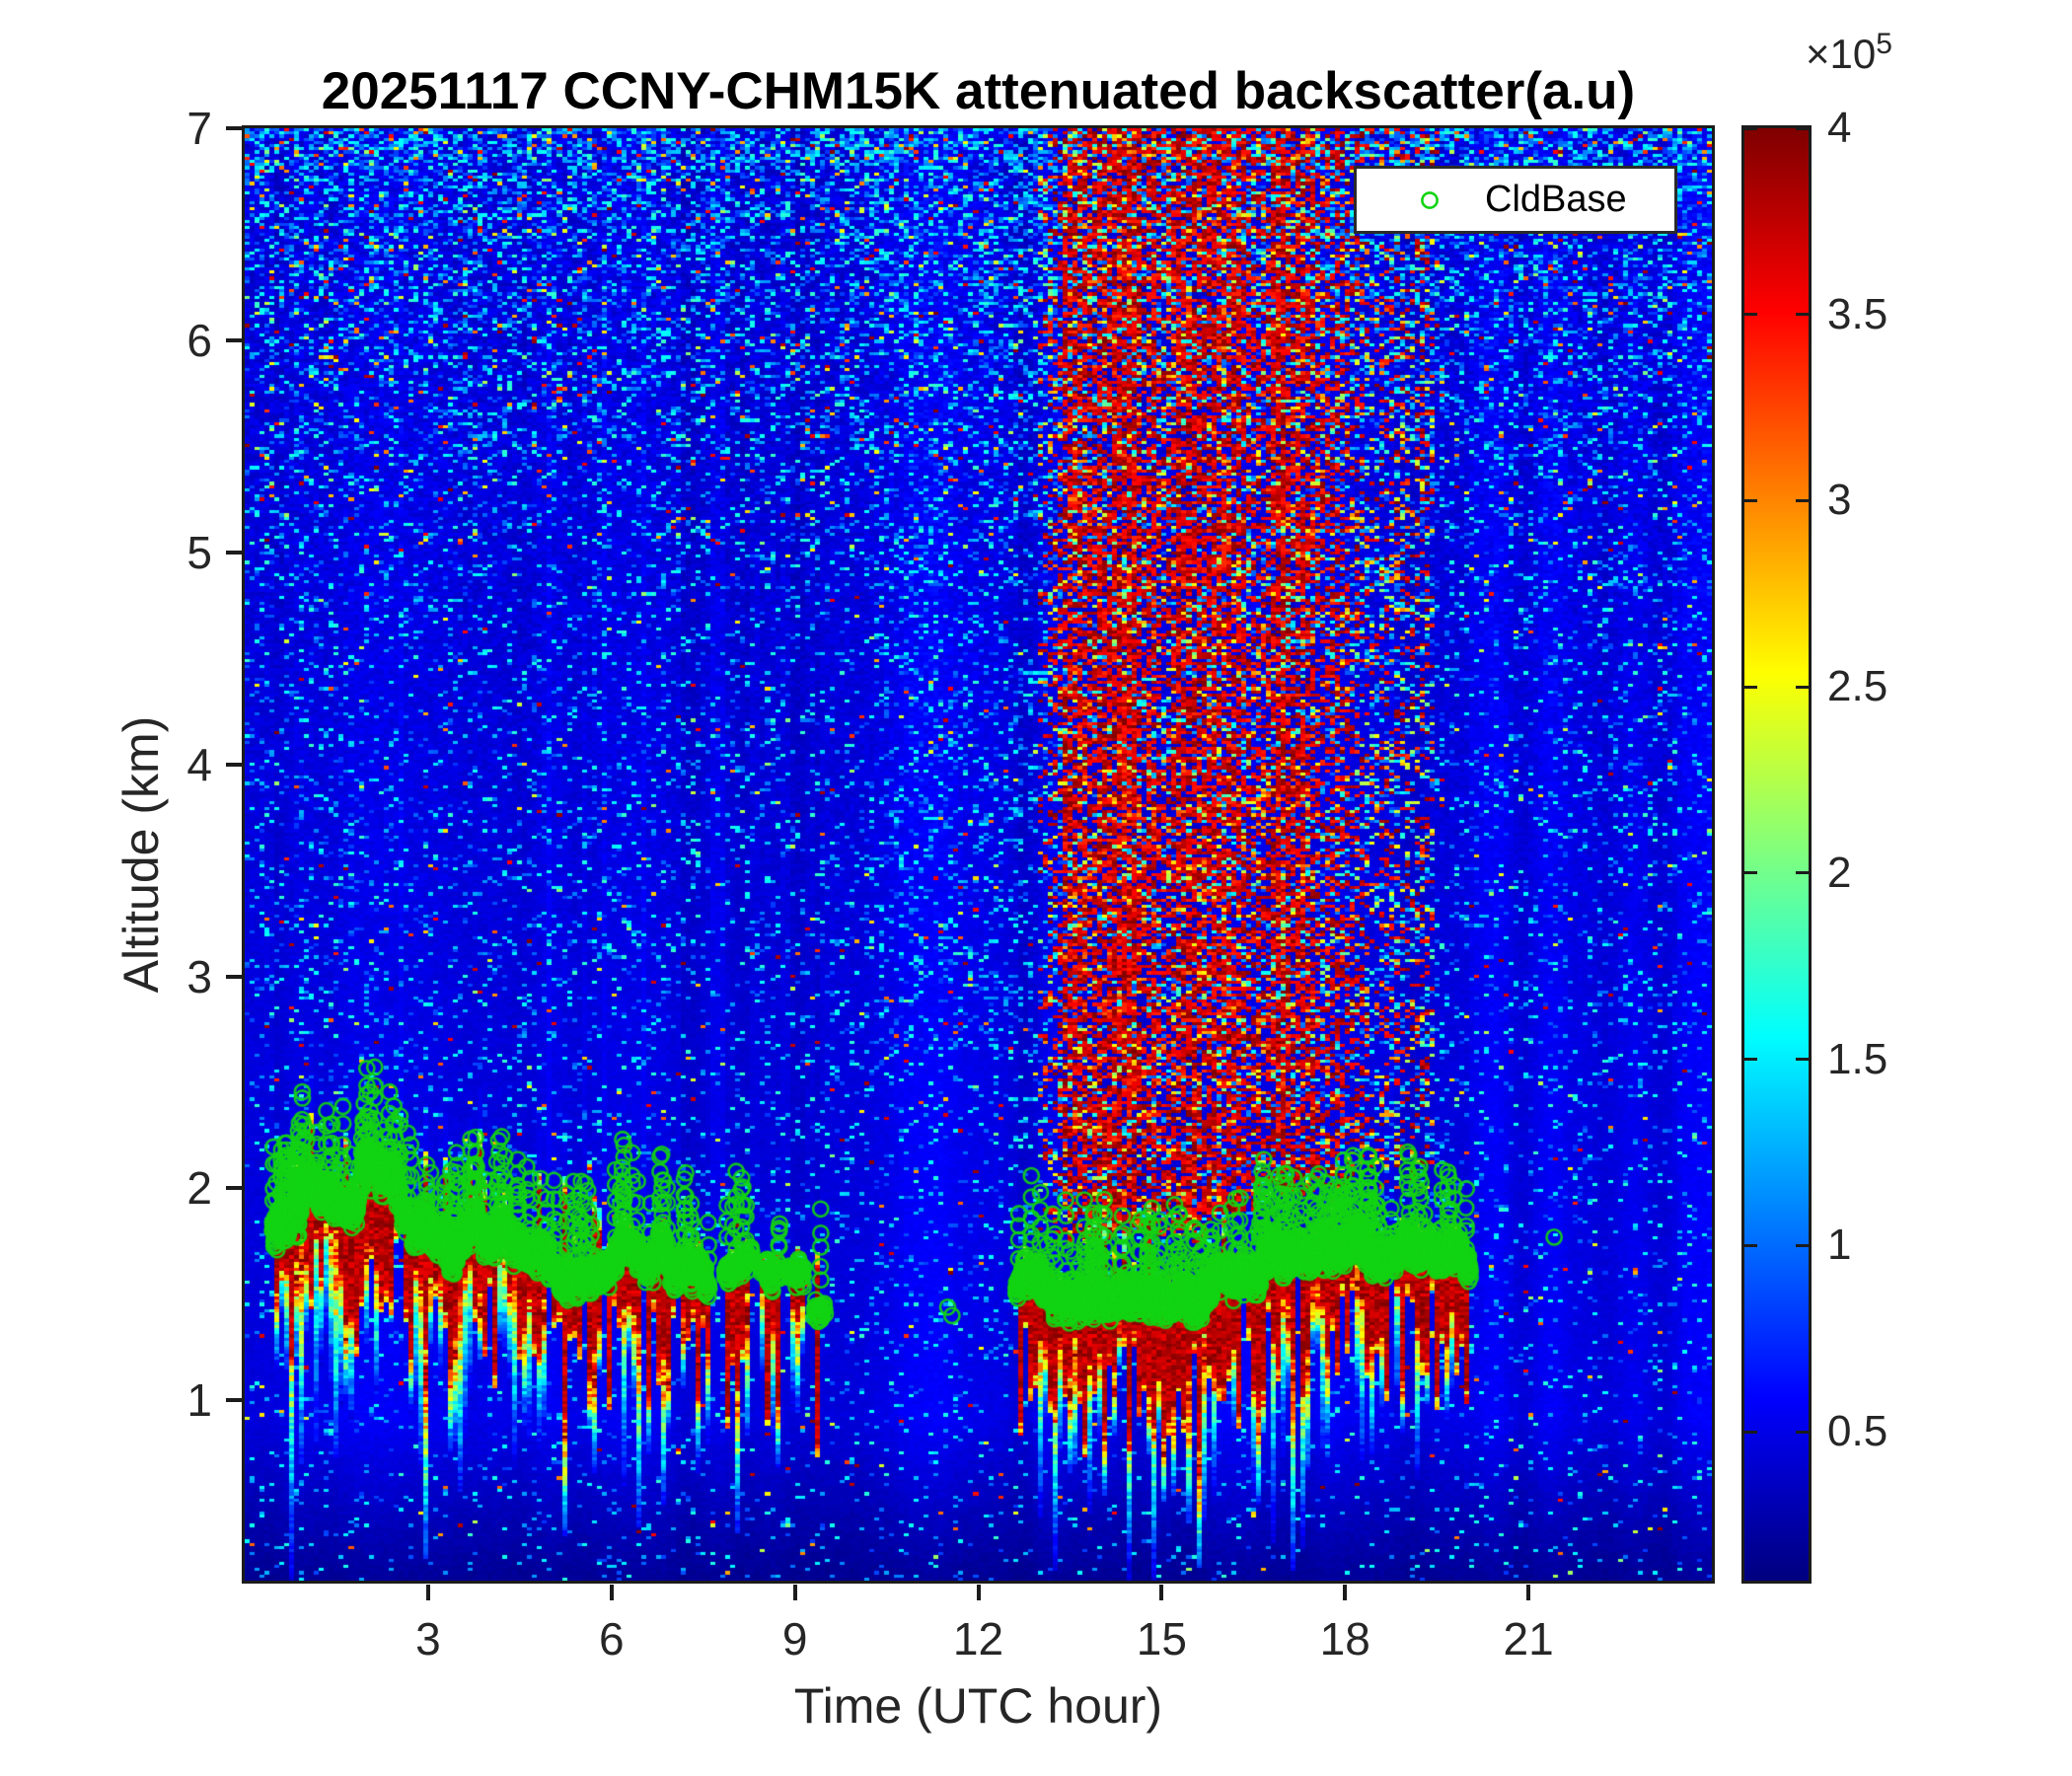  Describe the element at coordinates (1842, 54) in the screenshot. I see `colorbar-scale-prefix: ×10` at that location.